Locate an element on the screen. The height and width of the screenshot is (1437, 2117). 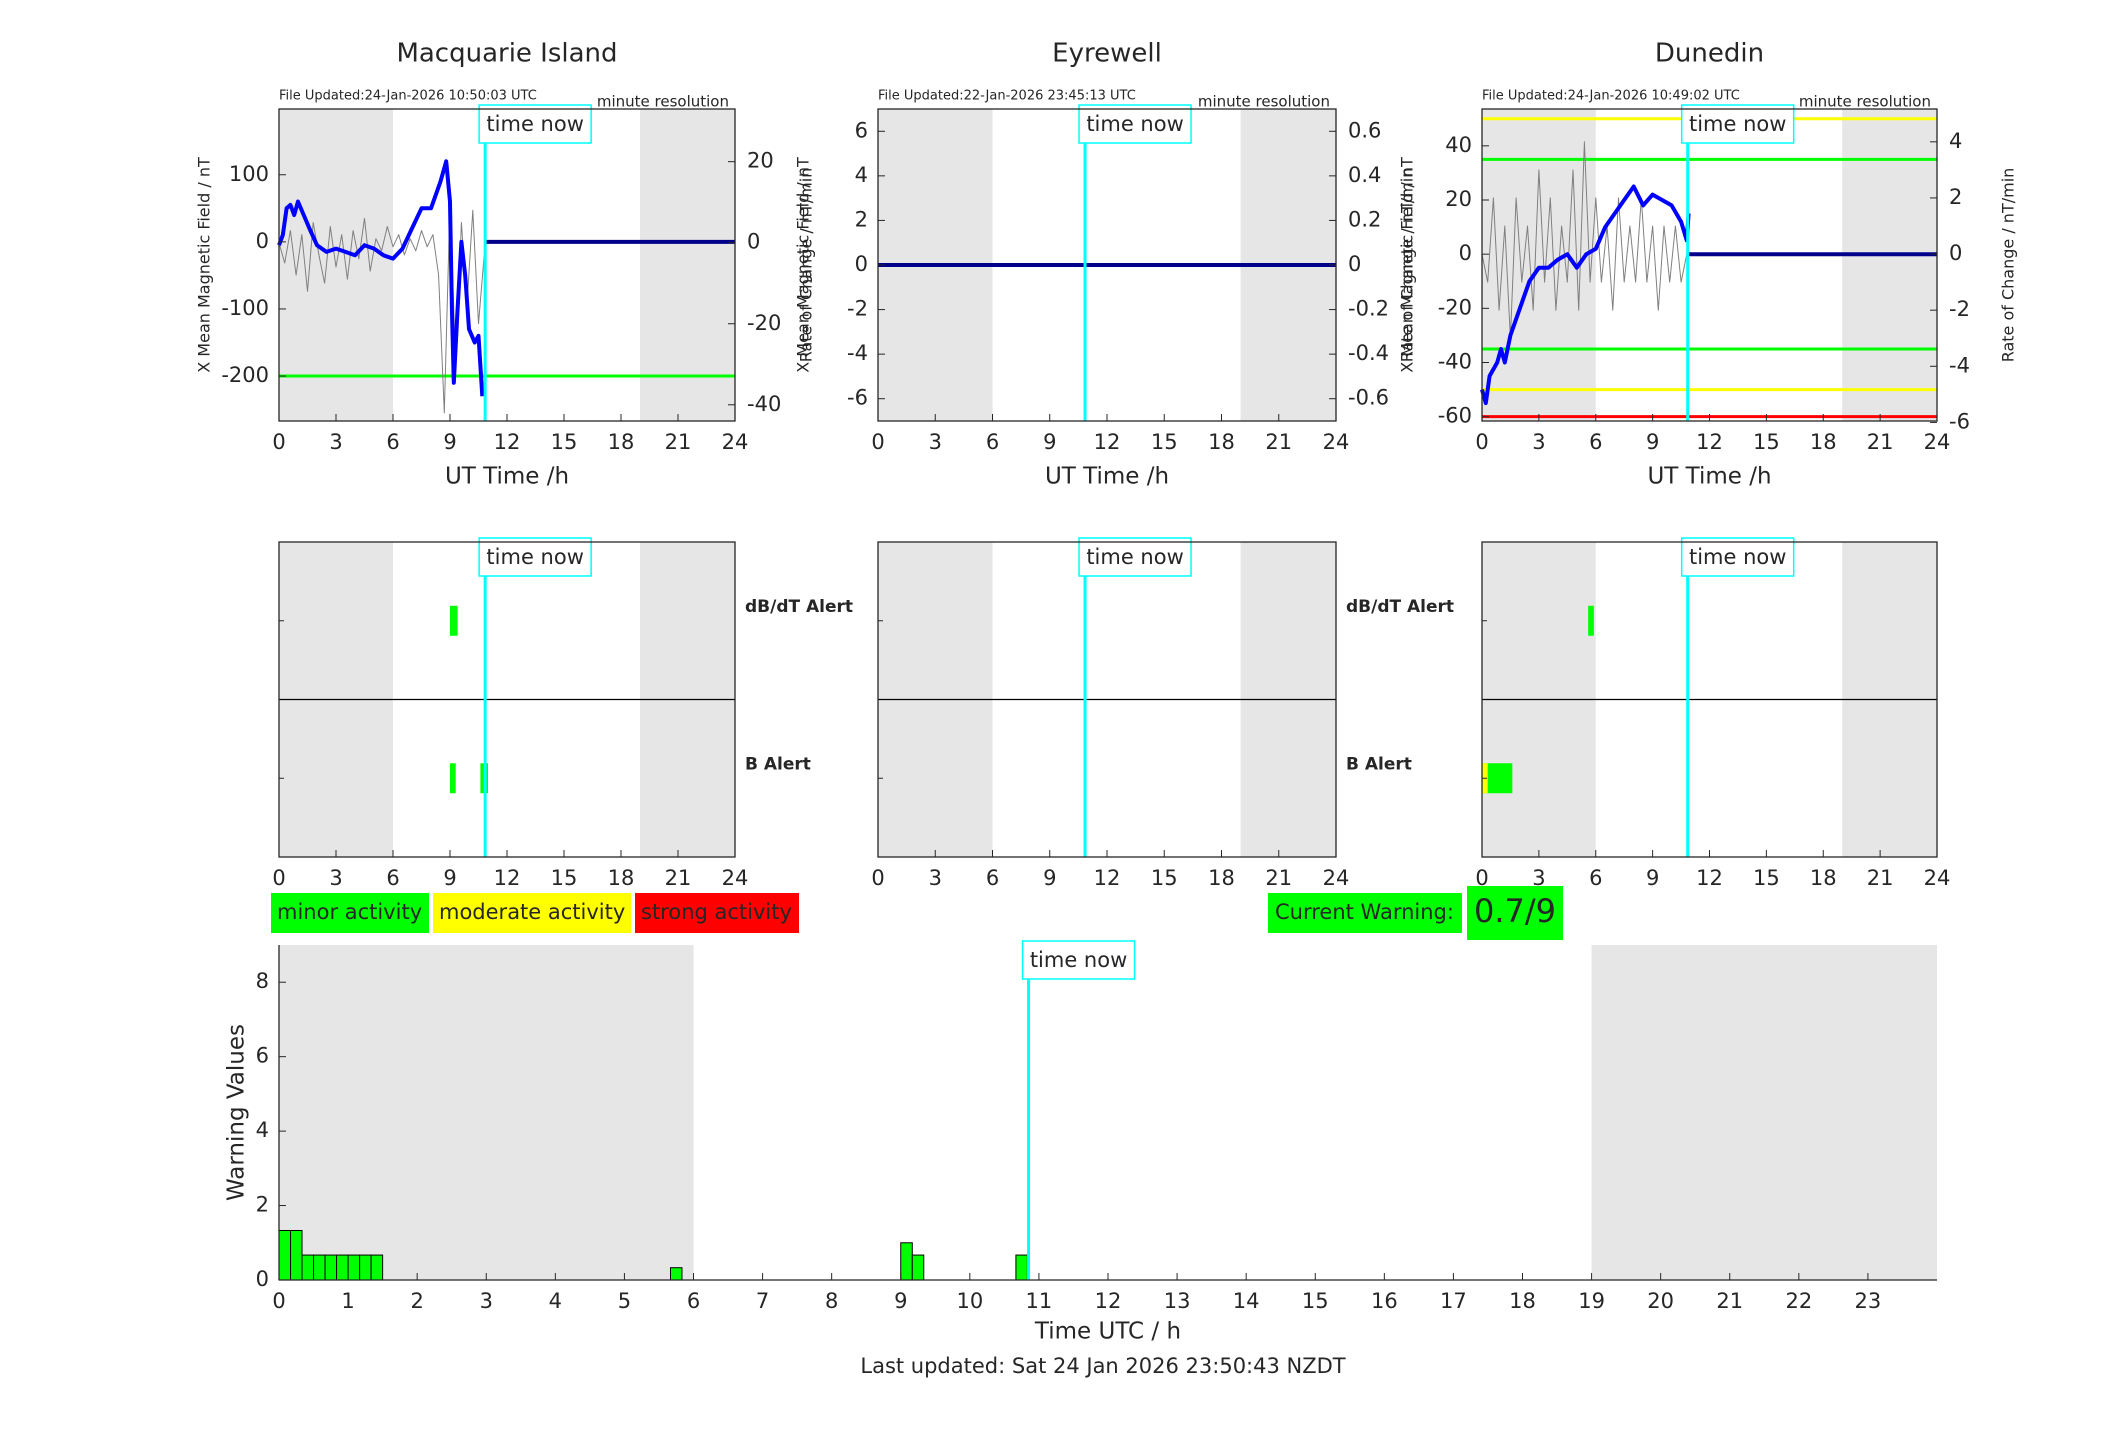
x-tick-label: 4 is located at coordinates (555, 1301).